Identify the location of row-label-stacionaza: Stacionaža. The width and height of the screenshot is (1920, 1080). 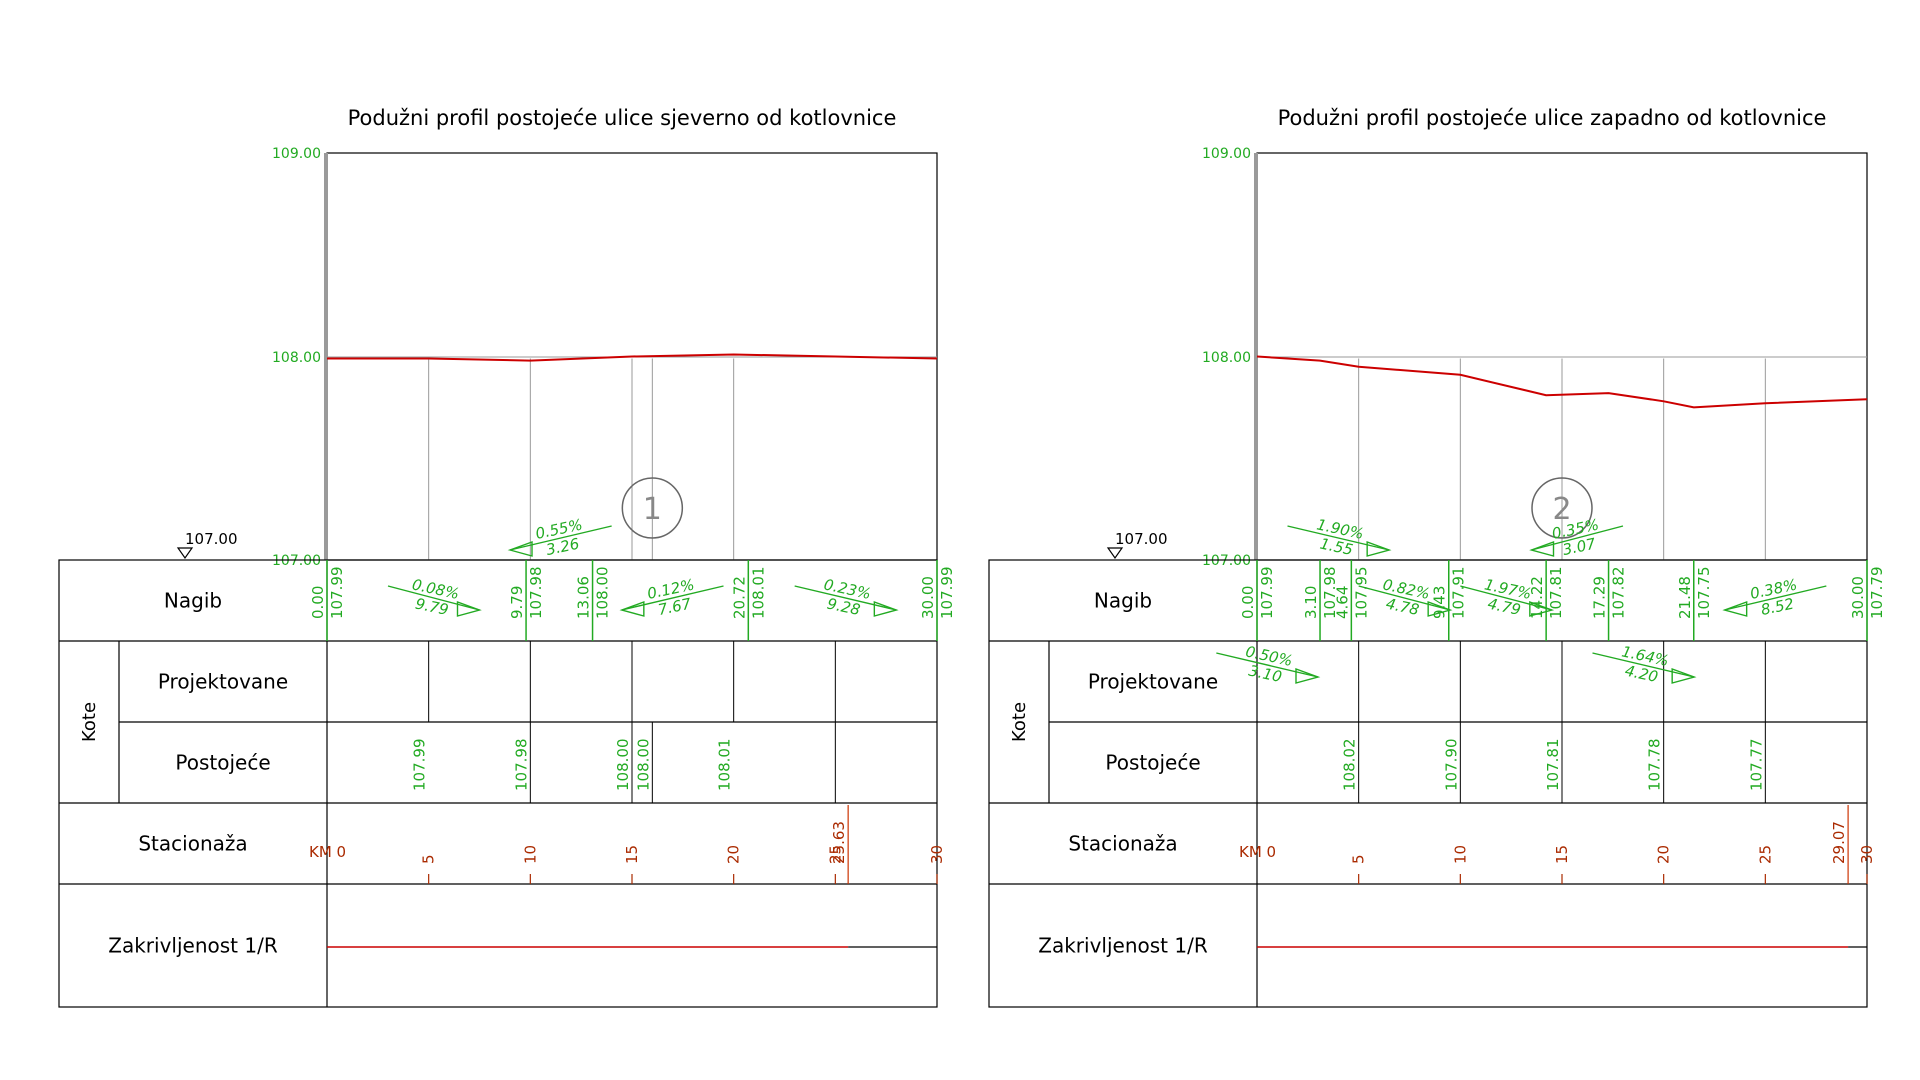
(192, 844).